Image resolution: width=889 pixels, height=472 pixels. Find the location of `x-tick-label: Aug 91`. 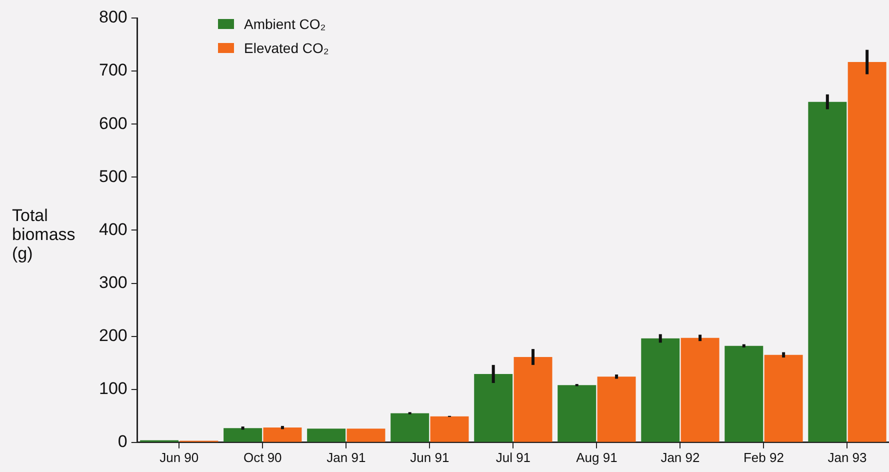

x-tick-label: Aug 91 is located at coordinates (597, 457).